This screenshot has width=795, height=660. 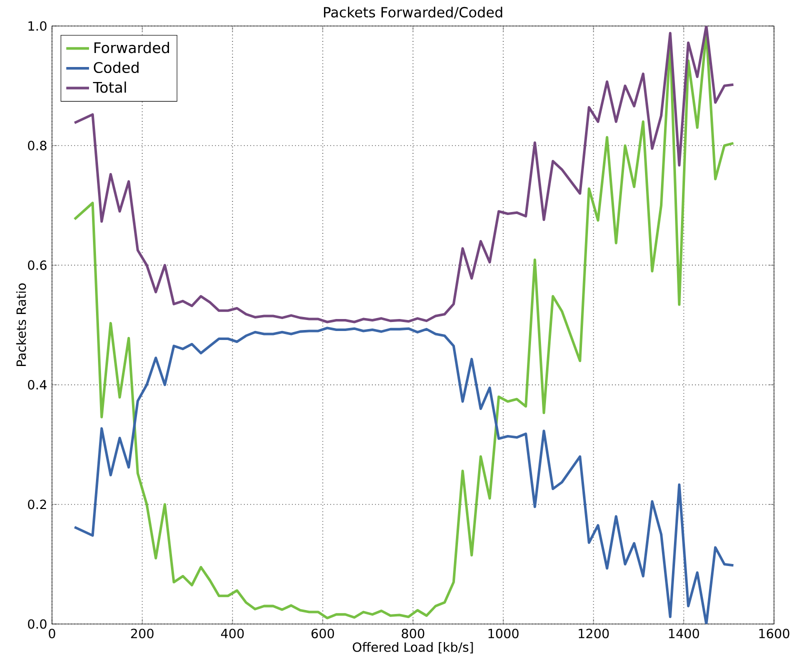 I want to click on y-tick-label: 0.0, so click(x=37, y=624).